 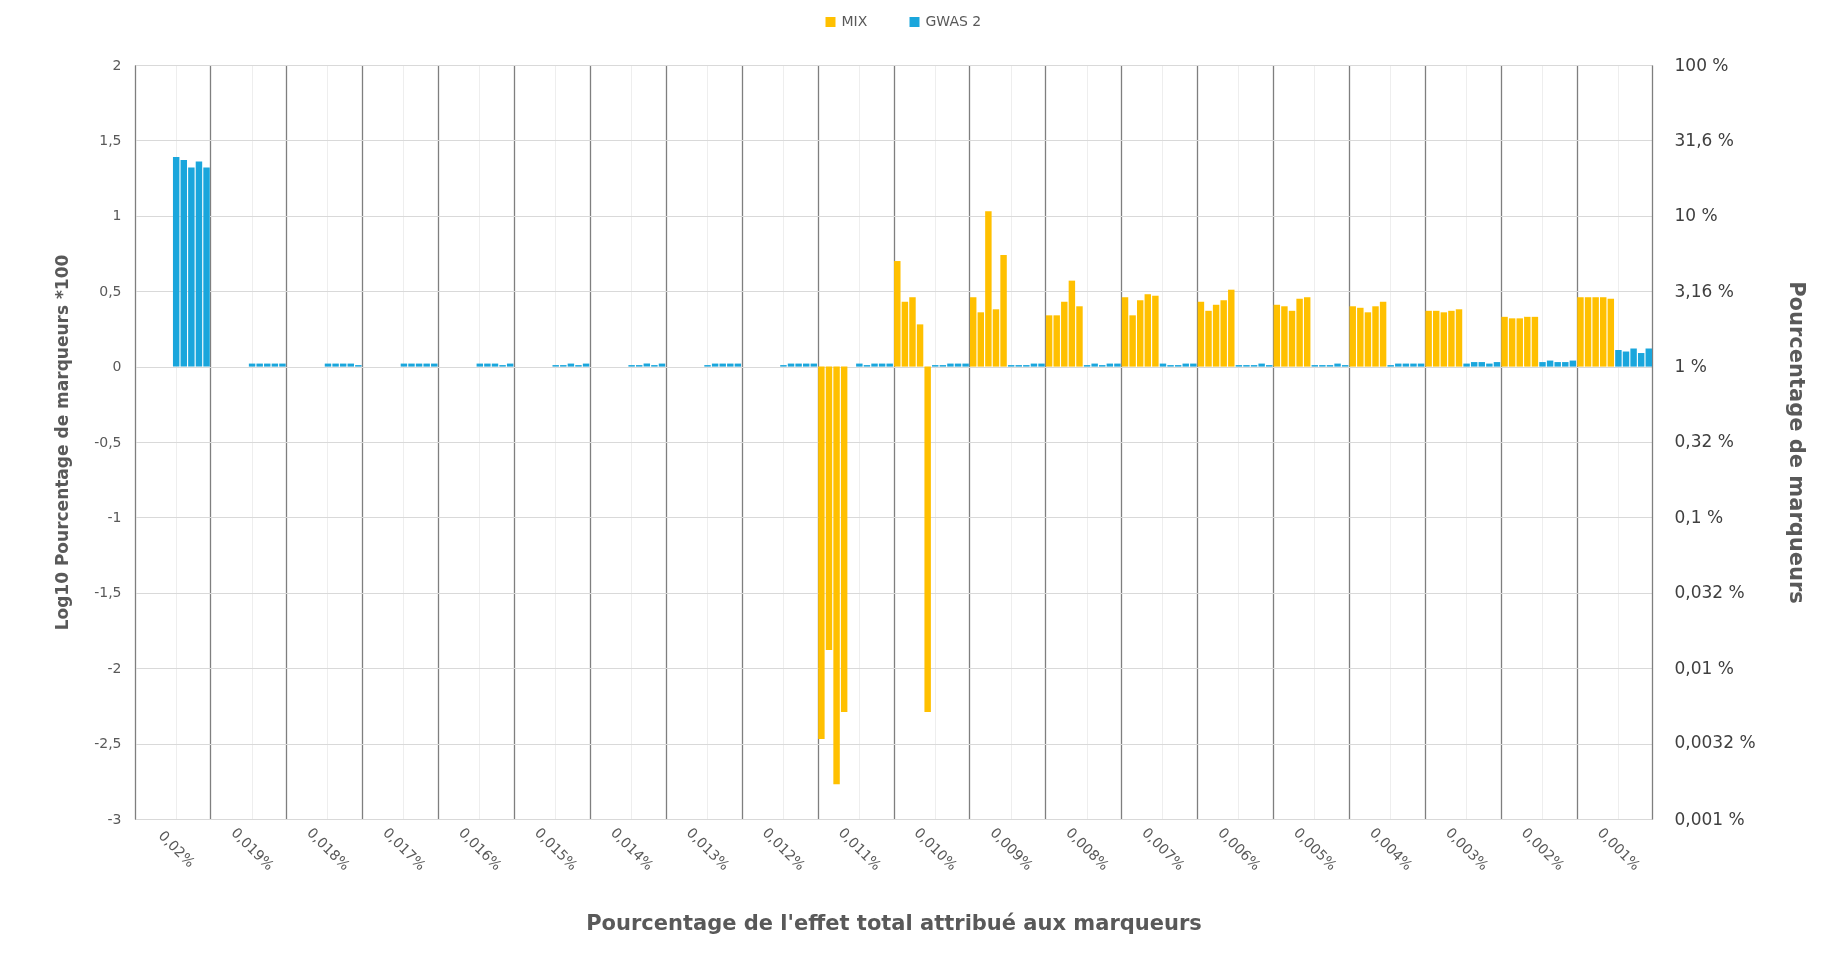 What do you see at coordinates (1709, 818) in the screenshot?
I see `y2-tick-label: 0,001 %` at bounding box center [1709, 818].